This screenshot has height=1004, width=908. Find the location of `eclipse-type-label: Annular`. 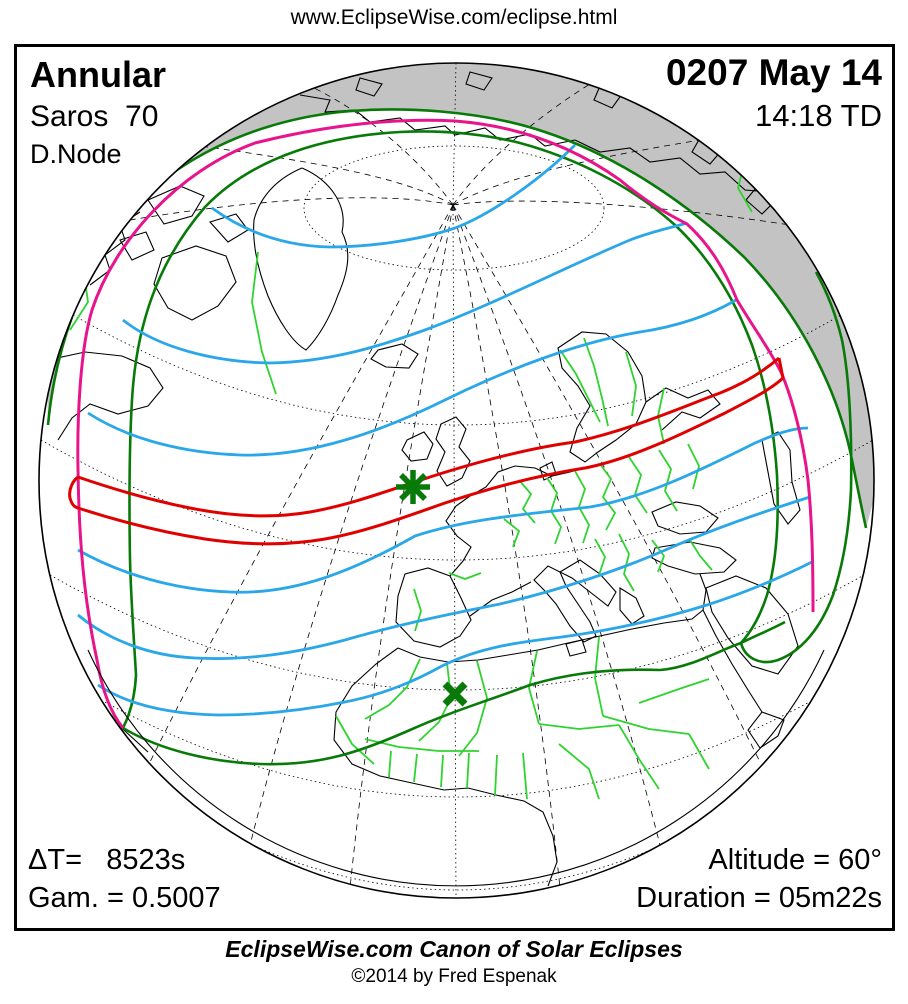

eclipse-type-label: Annular is located at coordinates (98, 74).